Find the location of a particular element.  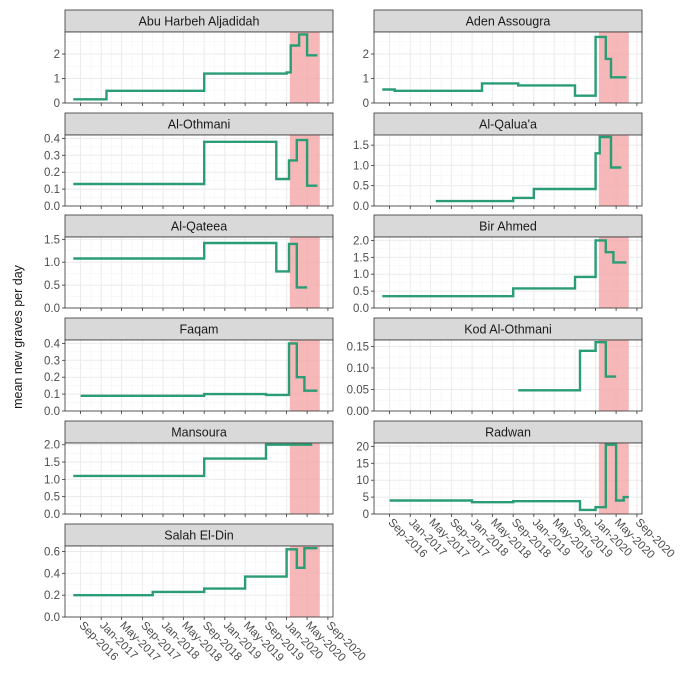

panel-faqam: Faqam 0.0 0.1 0.2 0.3 0.4 is located at coordinates (189, 367).